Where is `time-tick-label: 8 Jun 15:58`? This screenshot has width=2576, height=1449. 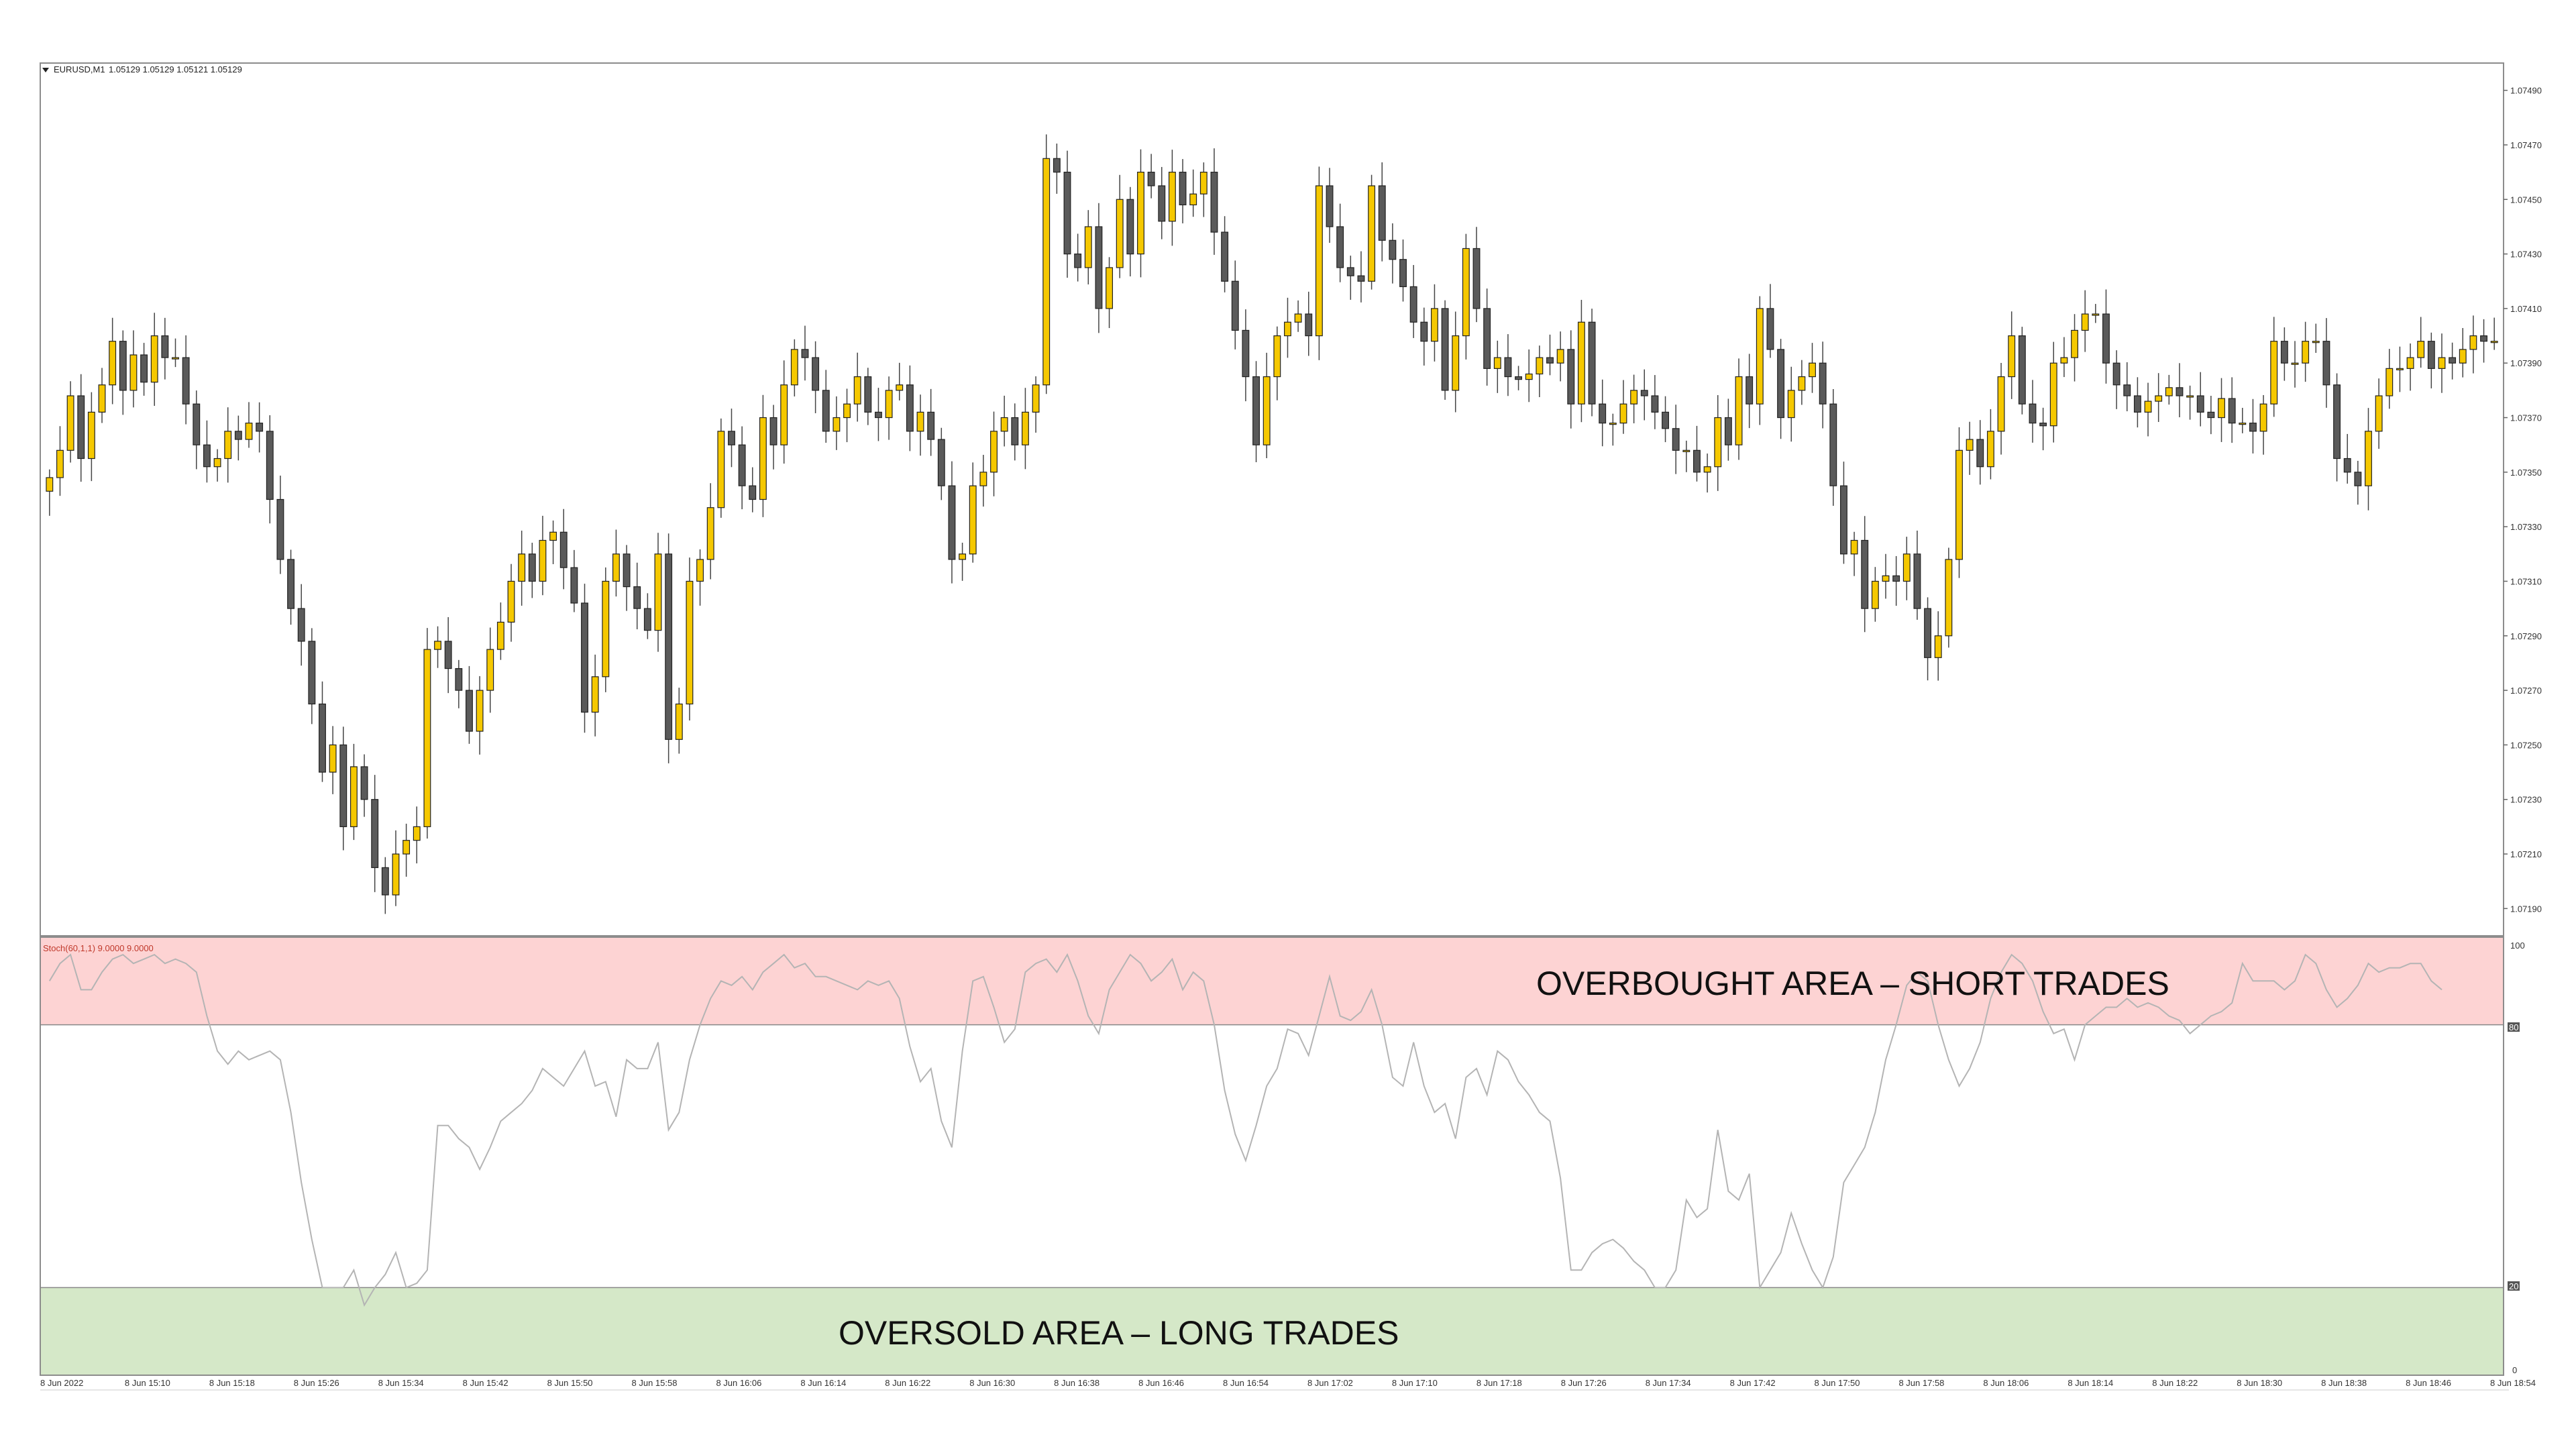 time-tick-label: 8 Jun 15:58 is located at coordinates (655, 1383).